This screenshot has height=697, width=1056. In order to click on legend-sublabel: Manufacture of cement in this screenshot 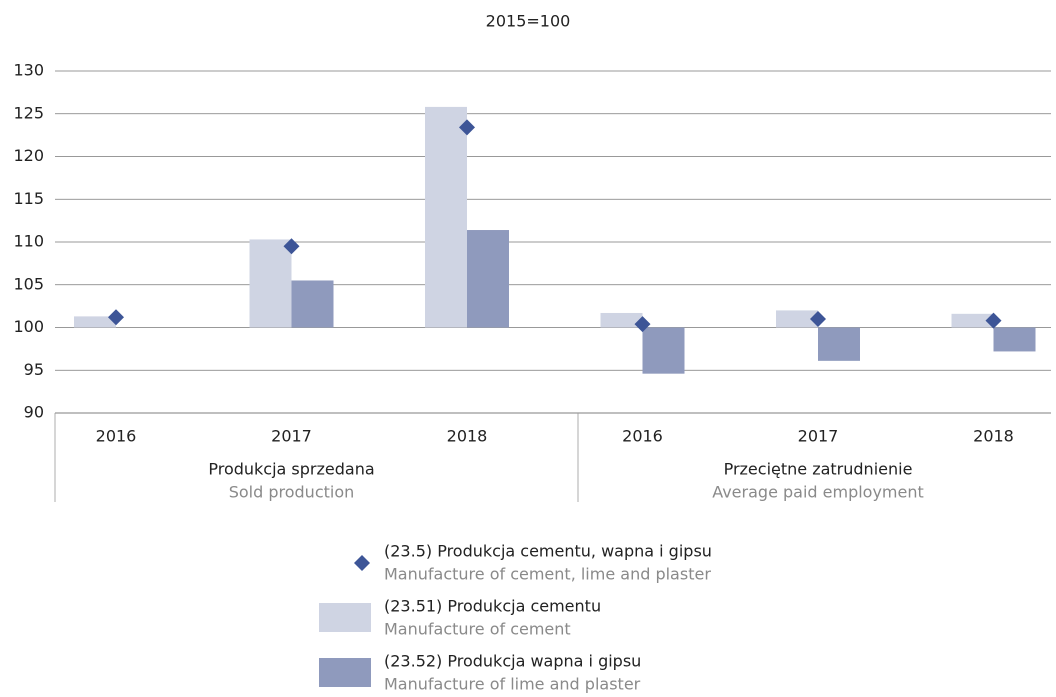, I will do `click(477, 629)`.